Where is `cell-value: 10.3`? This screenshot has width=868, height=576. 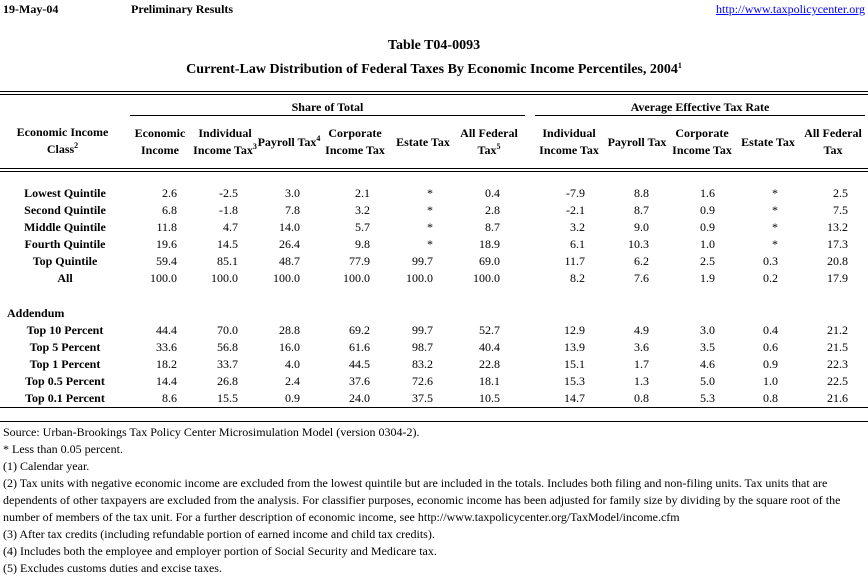 cell-value: 10.3 is located at coordinates (638, 244).